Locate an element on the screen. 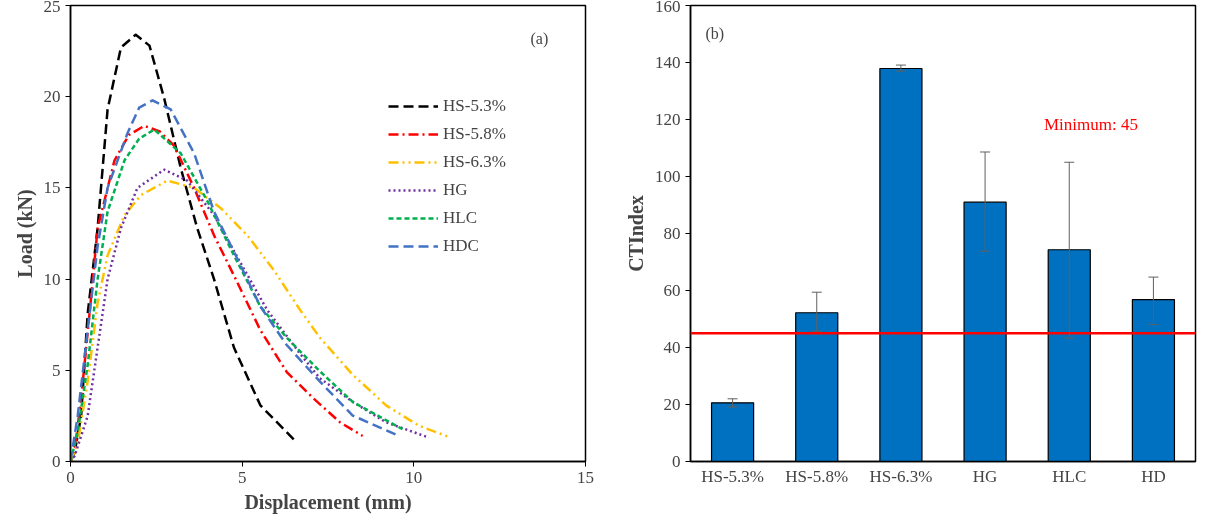  annotation: (a) is located at coordinates (539, 38).